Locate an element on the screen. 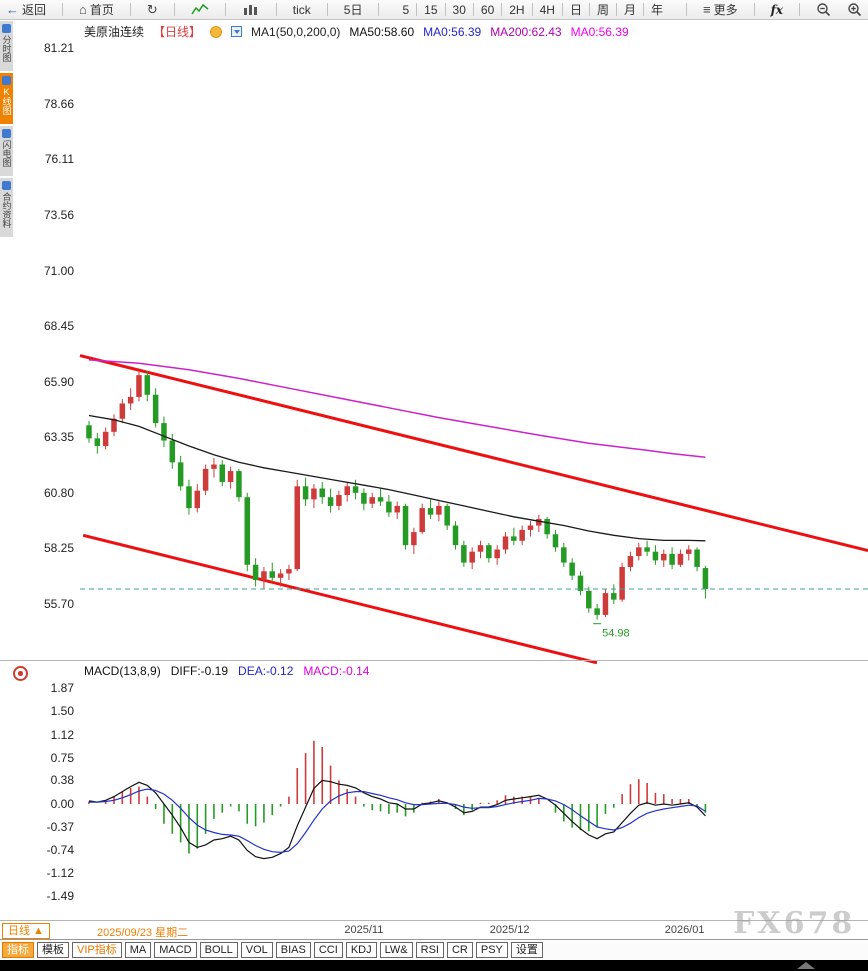 The width and height of the screenshot is (868, 971). macd-axis-label: 1.12 is located at coordinates (62, 734).